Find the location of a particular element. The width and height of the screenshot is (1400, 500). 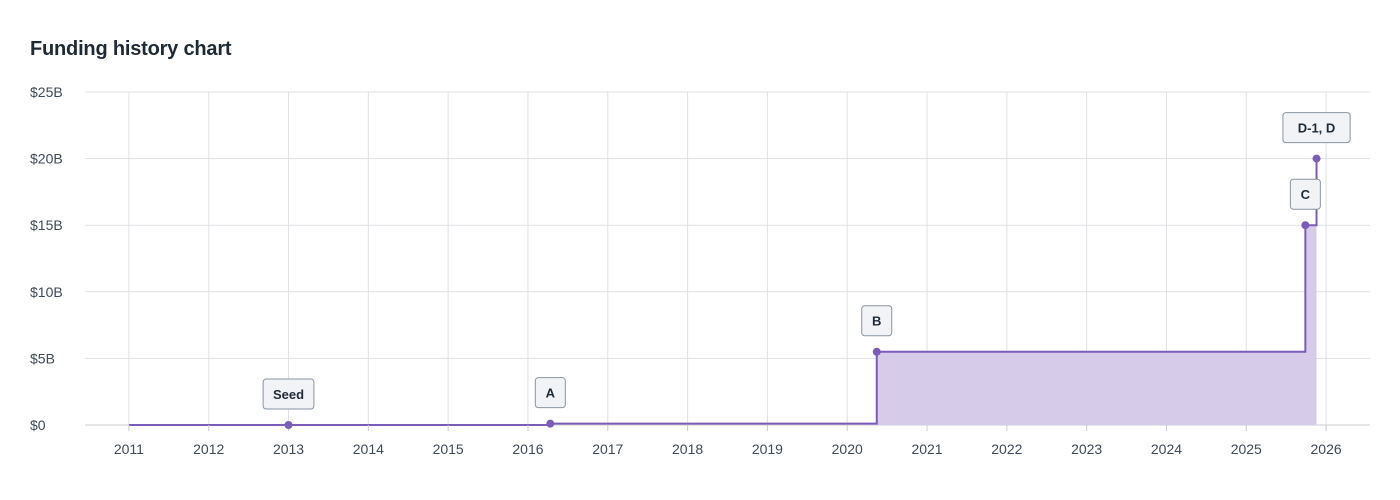

y-tick-label: $0 is located at coordinates (38, 425).